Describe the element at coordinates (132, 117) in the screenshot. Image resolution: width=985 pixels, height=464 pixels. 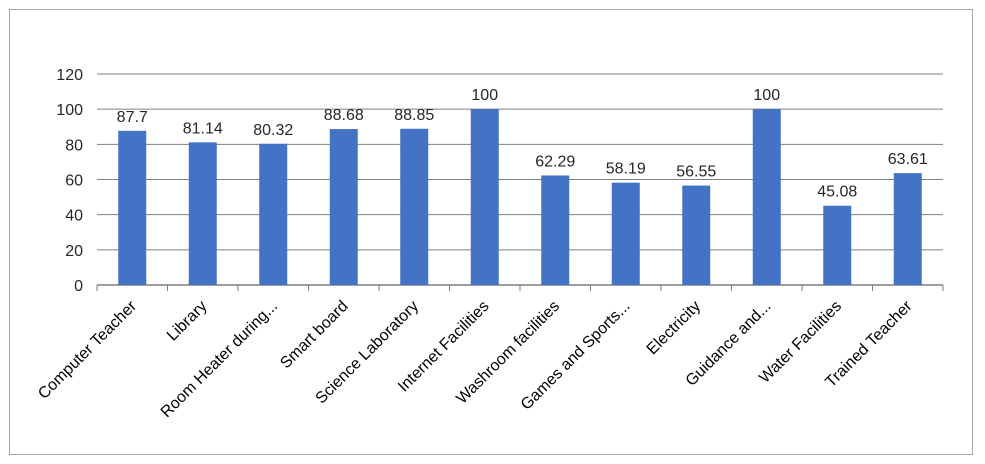
I see `data-label: 87.7` at that location.